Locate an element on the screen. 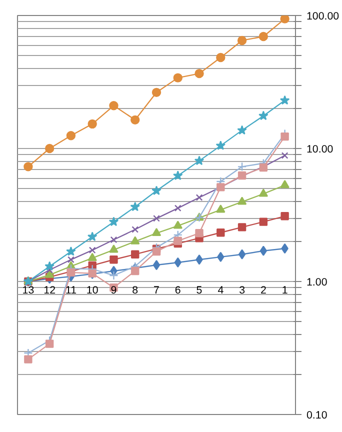  x-tick-label: 2 is located at coordinates (263, 290).